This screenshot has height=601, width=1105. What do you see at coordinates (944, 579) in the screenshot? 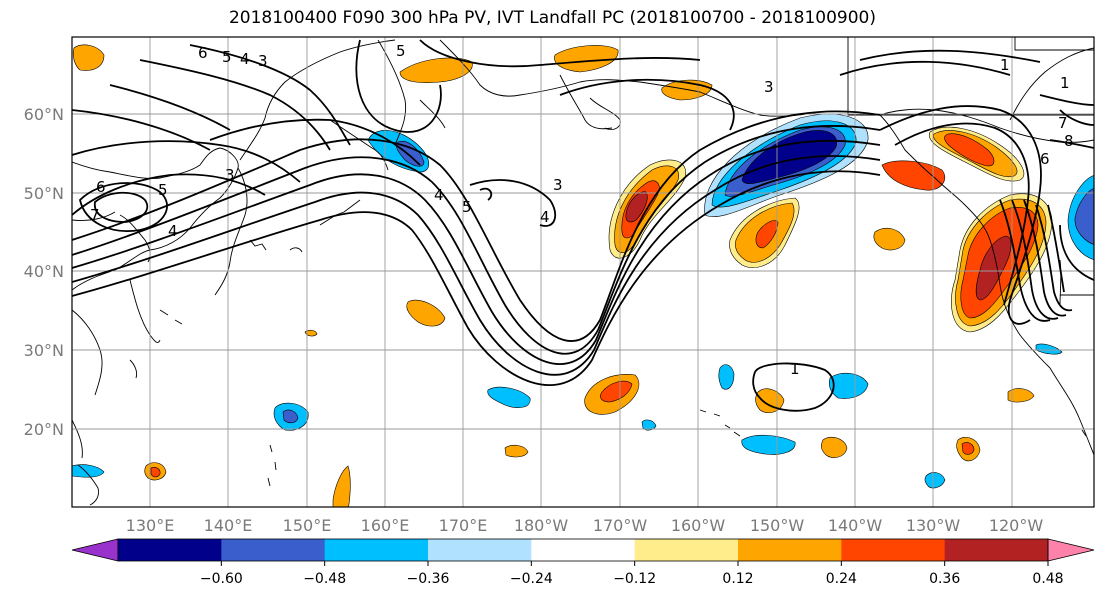
I see `colorbar-tick-label: 0.36` at bounding box center [944, 579].